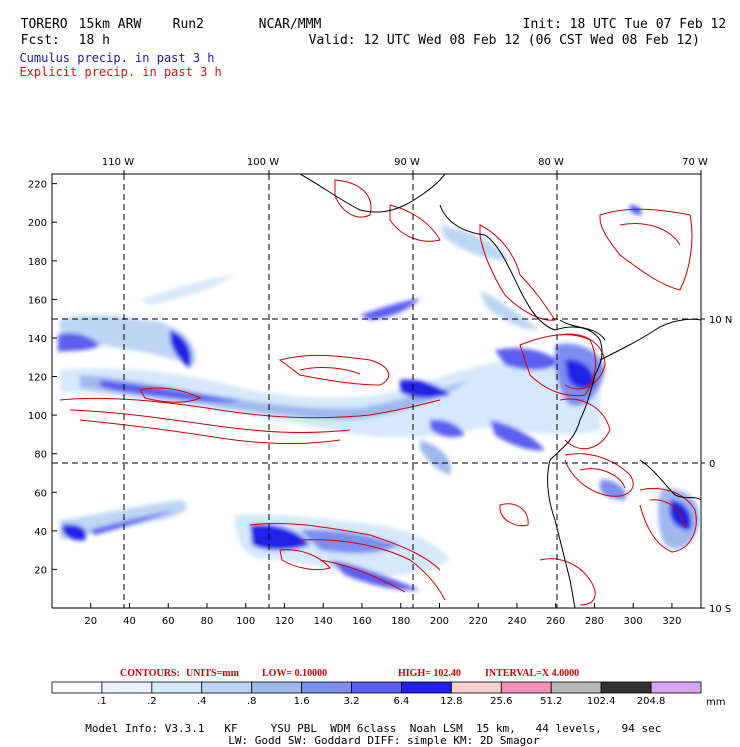 The width and height of the screenshot is (740, 747). I want to click on x-tick-label: 220, so click(478, 621).